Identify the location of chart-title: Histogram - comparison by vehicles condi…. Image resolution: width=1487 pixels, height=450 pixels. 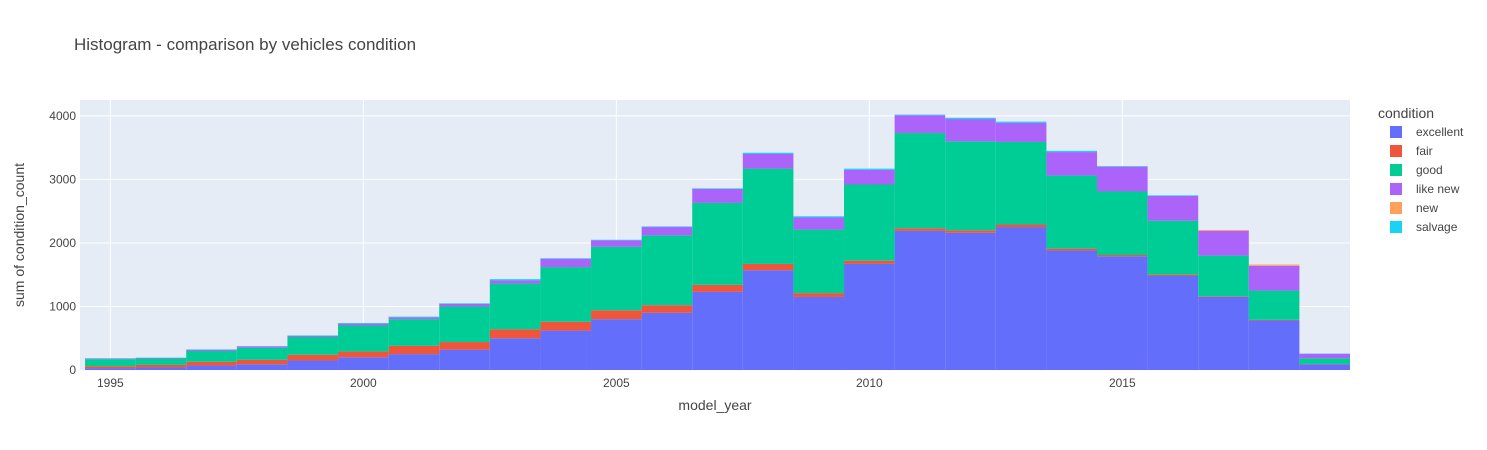
(245, 44).